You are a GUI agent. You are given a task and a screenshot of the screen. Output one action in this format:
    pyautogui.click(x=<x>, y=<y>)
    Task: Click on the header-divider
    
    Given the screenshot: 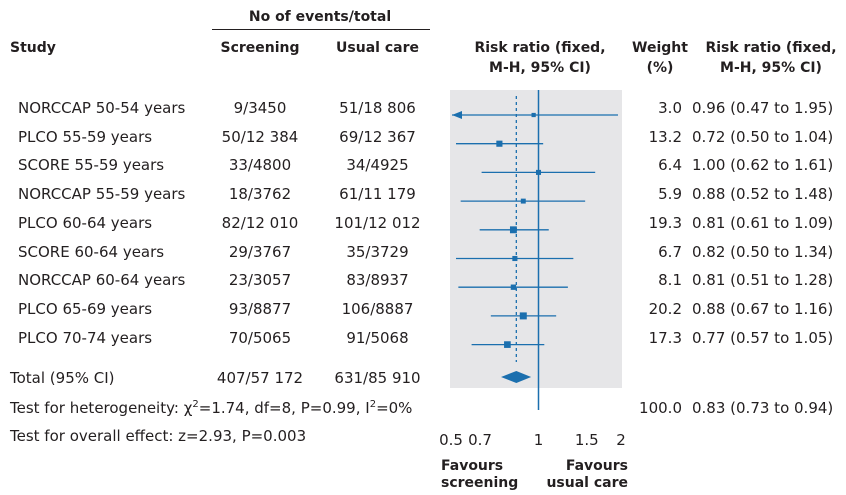 What is the action you would take?
    pyautogui.click(x=321, y=29)
    